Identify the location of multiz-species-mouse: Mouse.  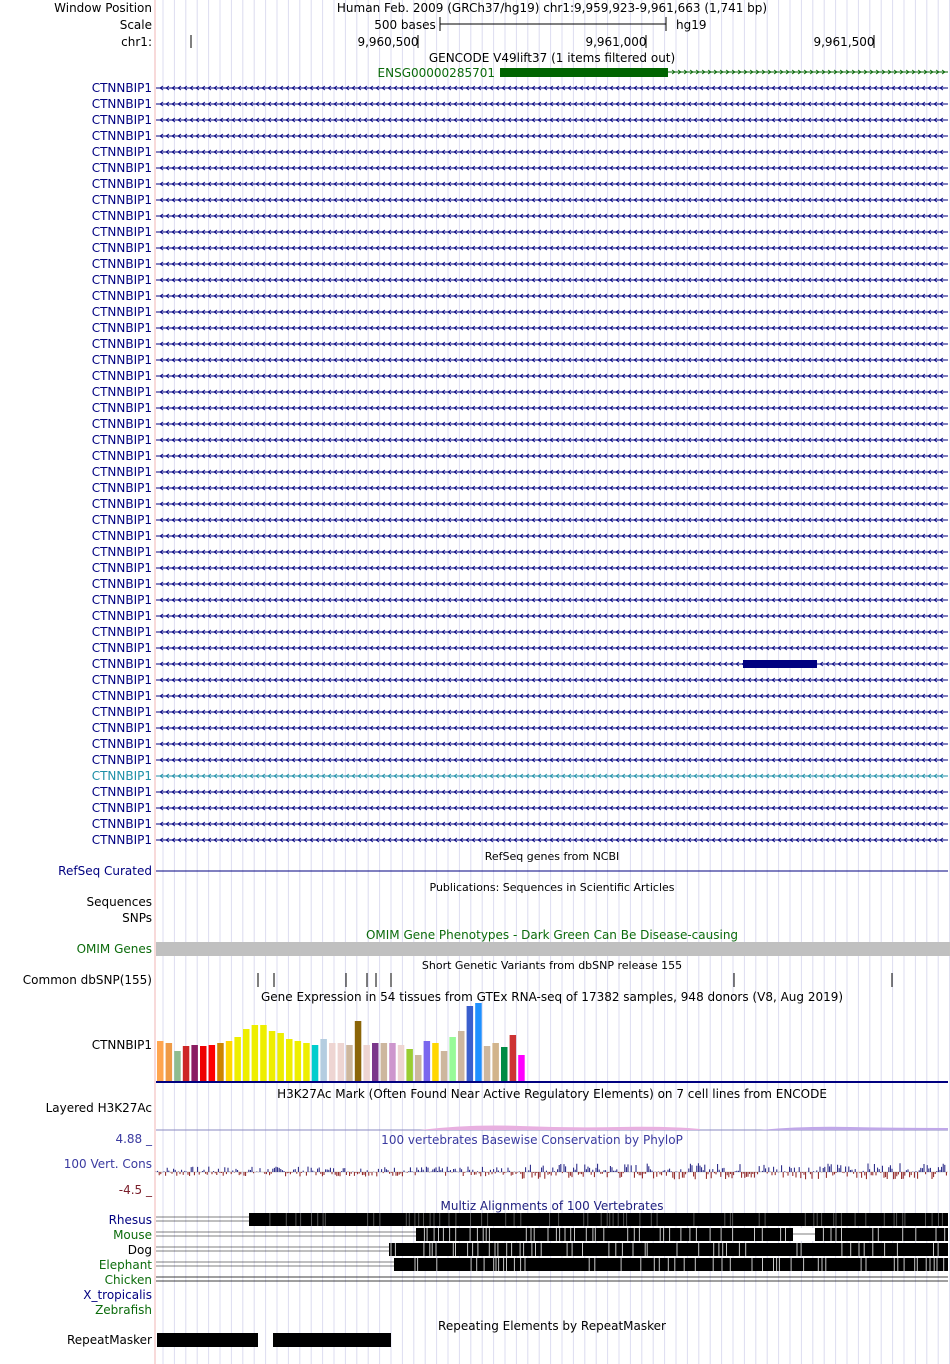
(132, 1235).